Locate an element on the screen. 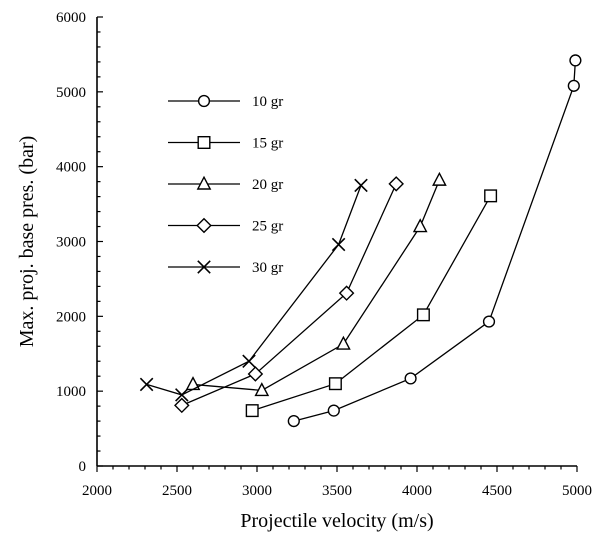 The height and width of the screenshot is (537, 603). legend: 10 gr 15 gr 20 gr 25 gr 30 gr is located at coordinates (225, 185).